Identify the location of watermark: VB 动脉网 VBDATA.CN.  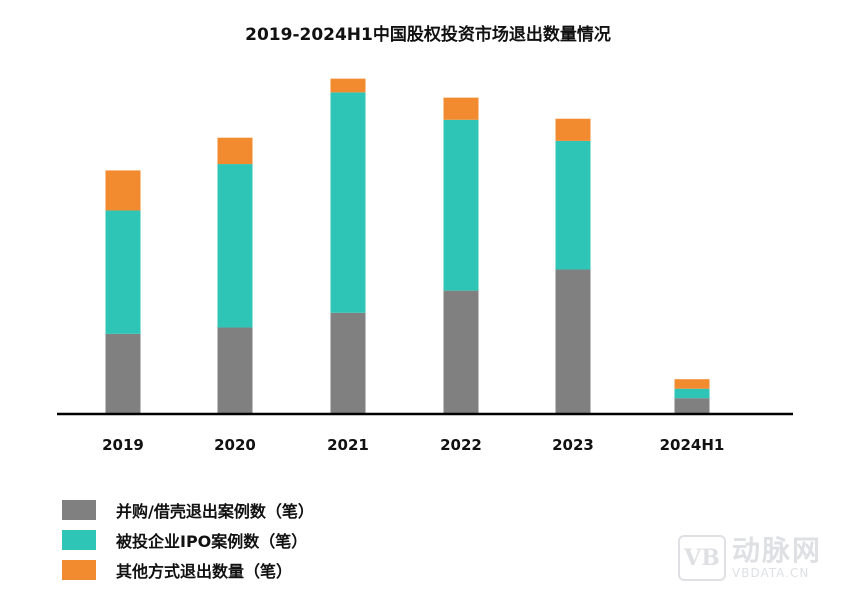
(763, 558).